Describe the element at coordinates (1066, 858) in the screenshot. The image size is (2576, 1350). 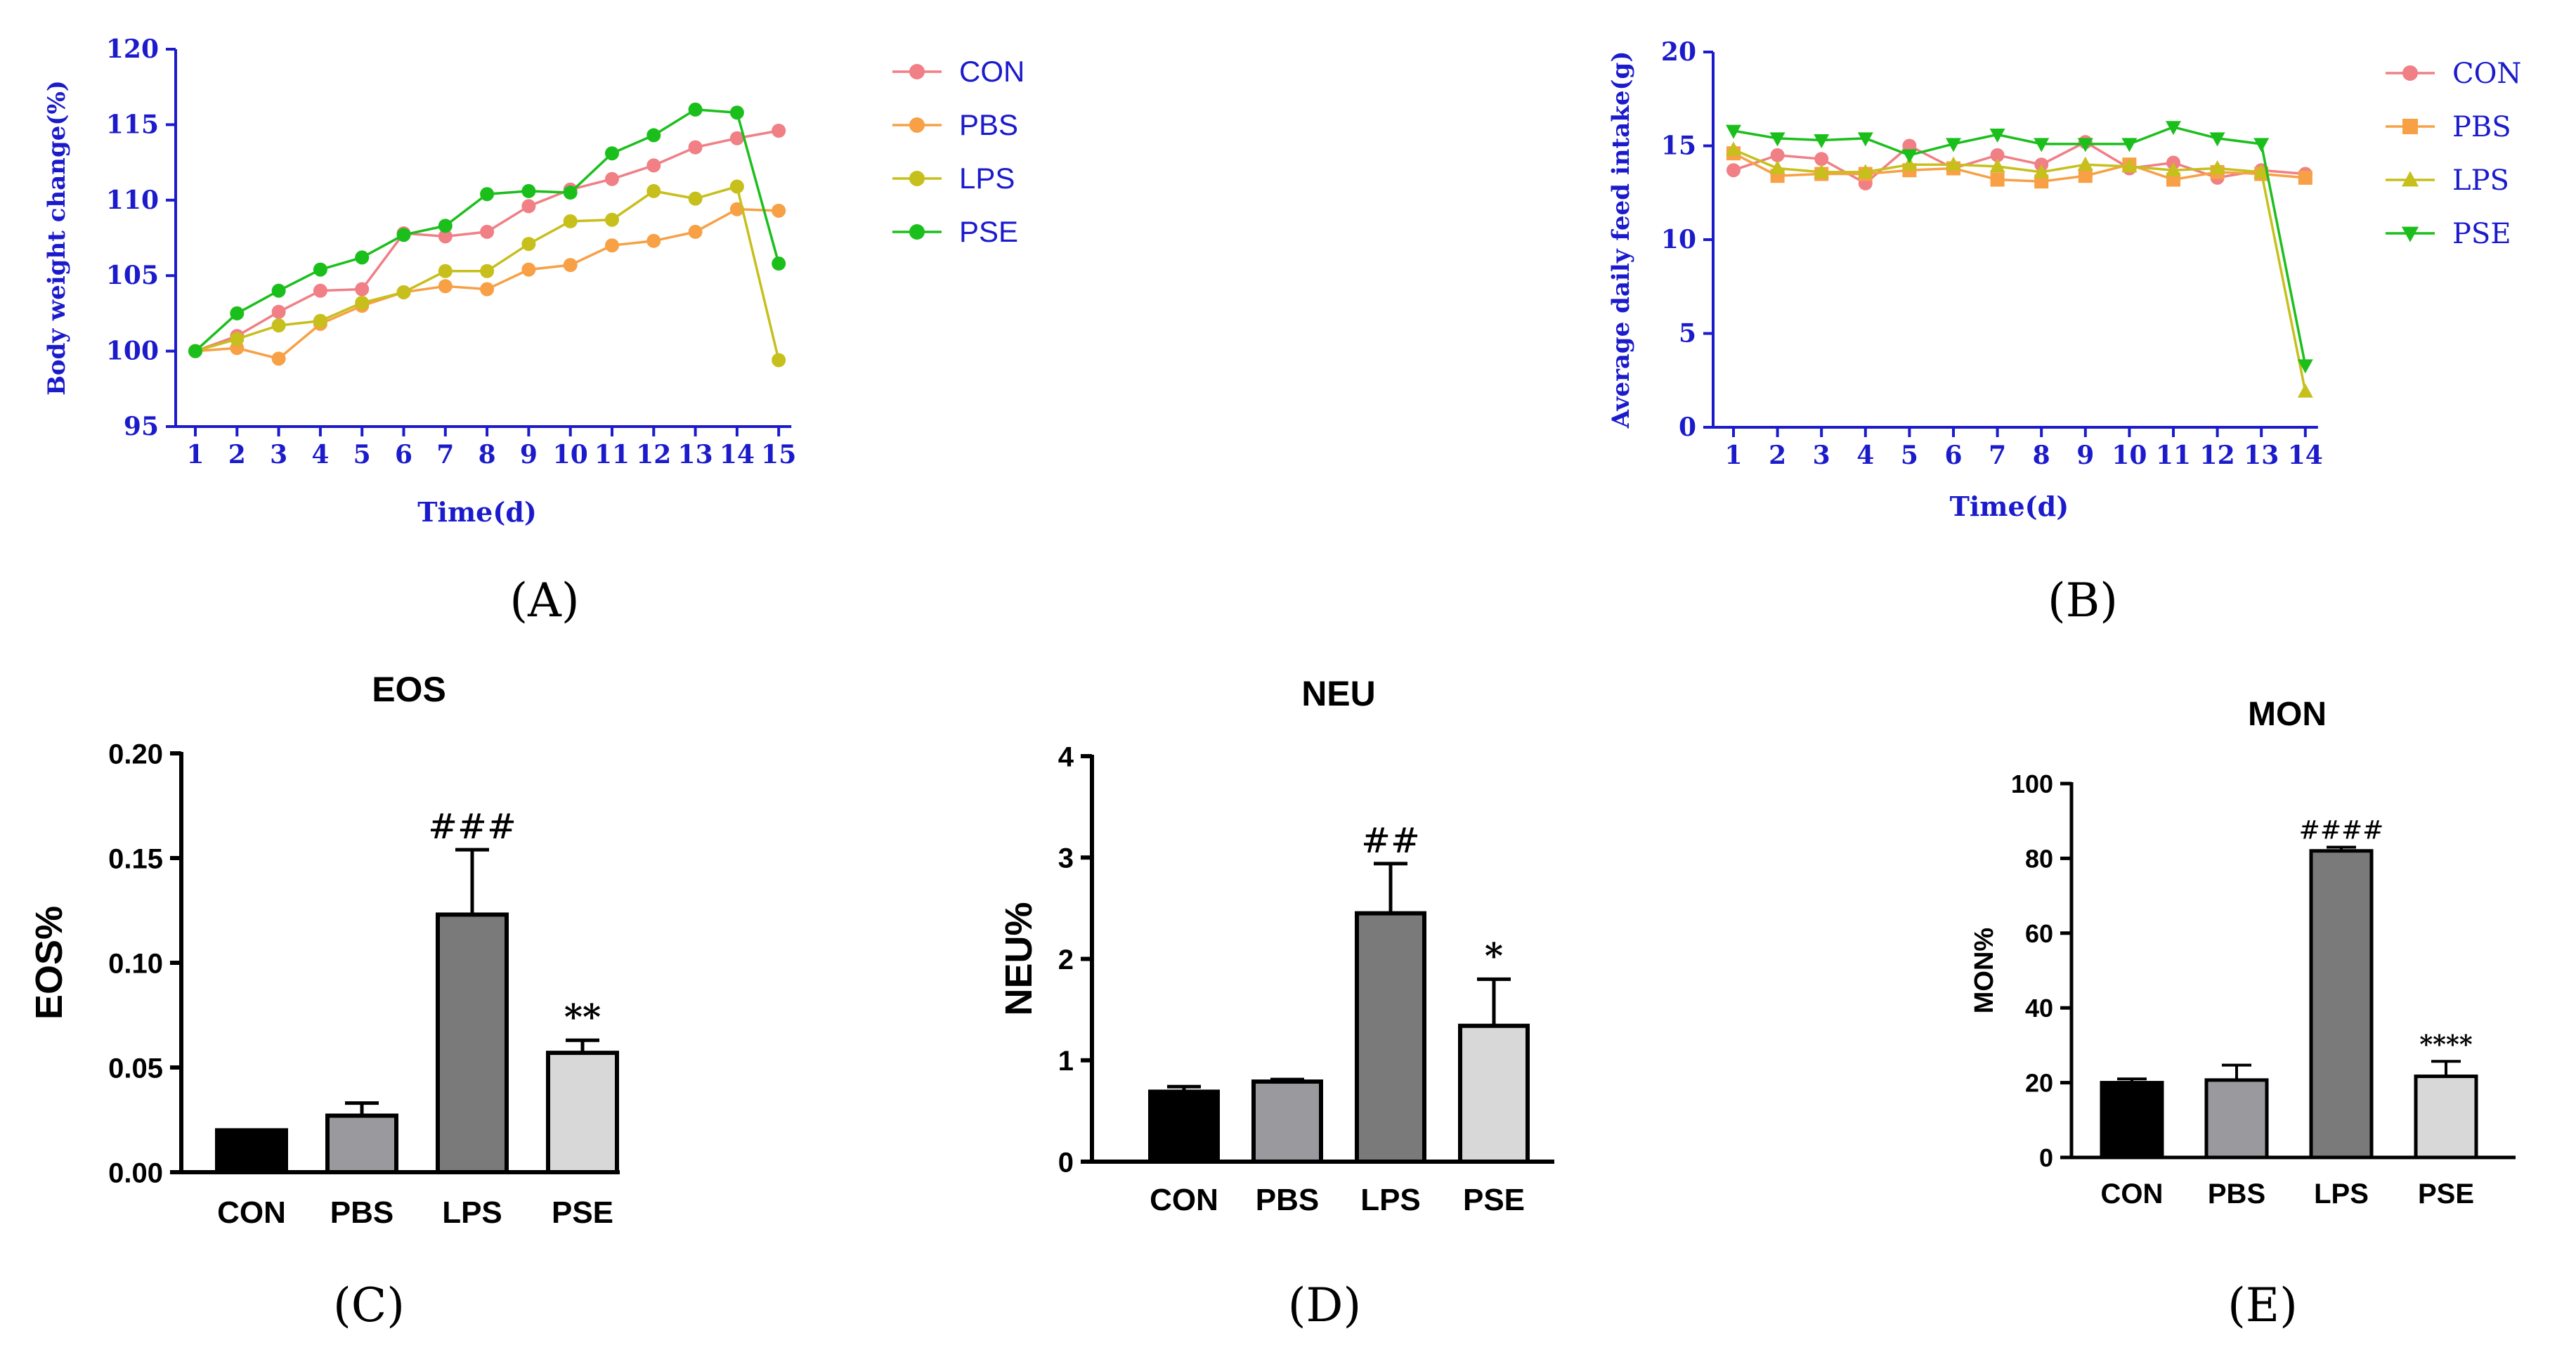
I see `y-tick-label: 3` at that location.